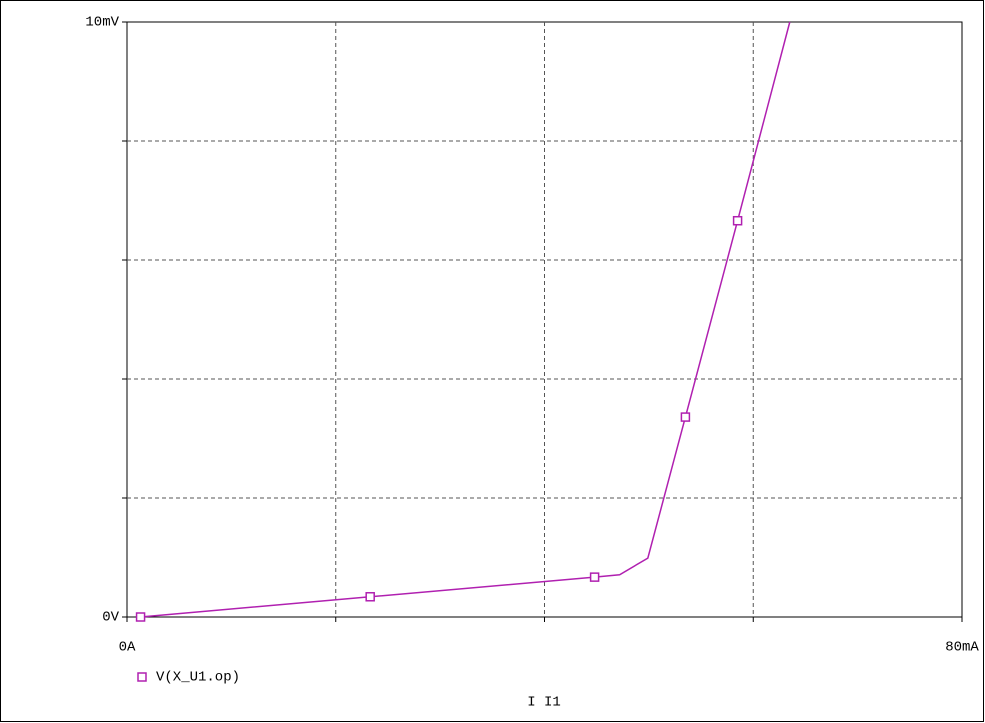  I want to click on legend-label: V(X_U1.op), so click(198, 678).